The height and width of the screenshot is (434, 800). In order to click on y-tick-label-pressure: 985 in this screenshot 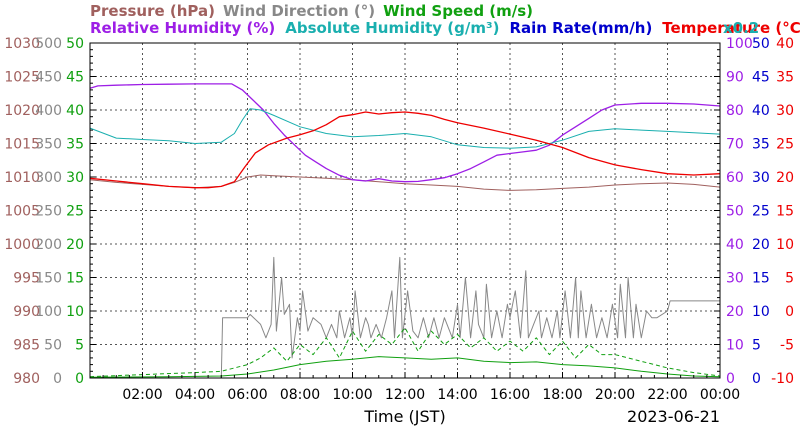, I will do `click(26, 346)`.